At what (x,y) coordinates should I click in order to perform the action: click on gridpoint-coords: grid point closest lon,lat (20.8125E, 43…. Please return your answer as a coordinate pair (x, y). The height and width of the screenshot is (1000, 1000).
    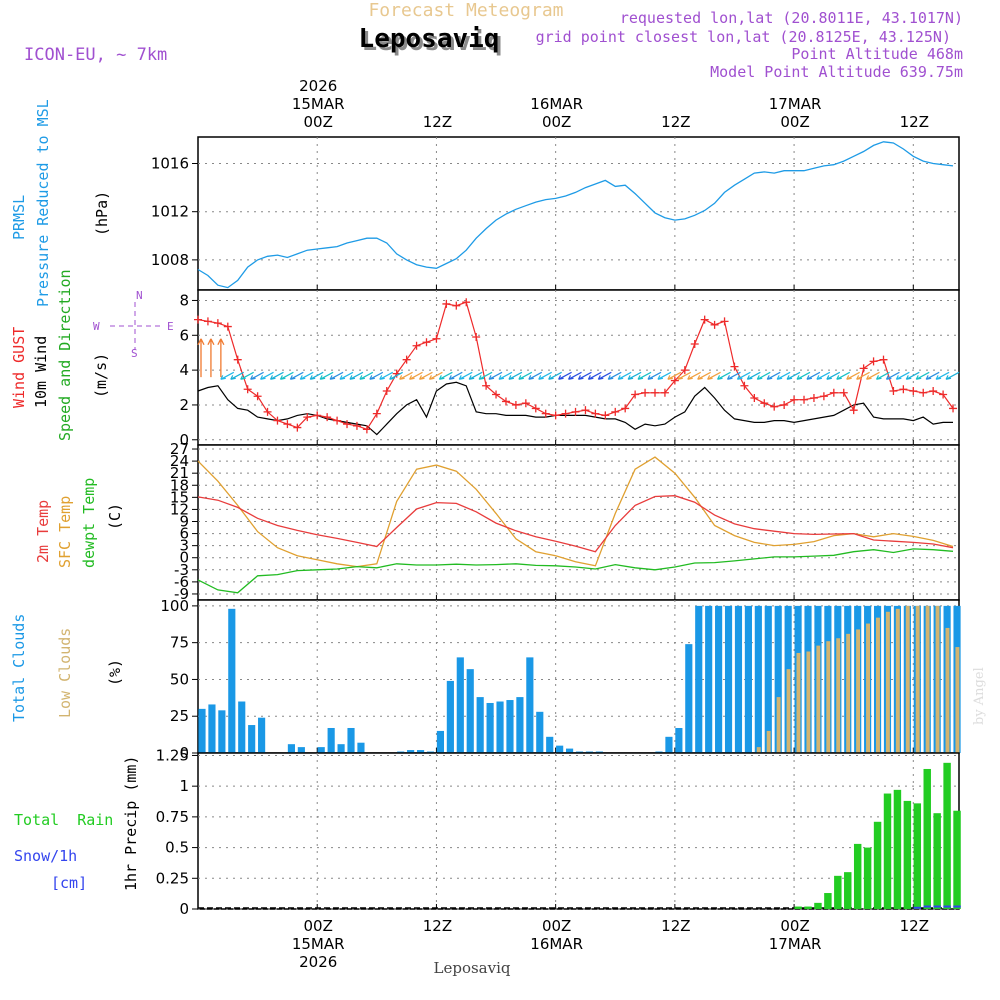
    Looking at the image, I should click on (743, 37).